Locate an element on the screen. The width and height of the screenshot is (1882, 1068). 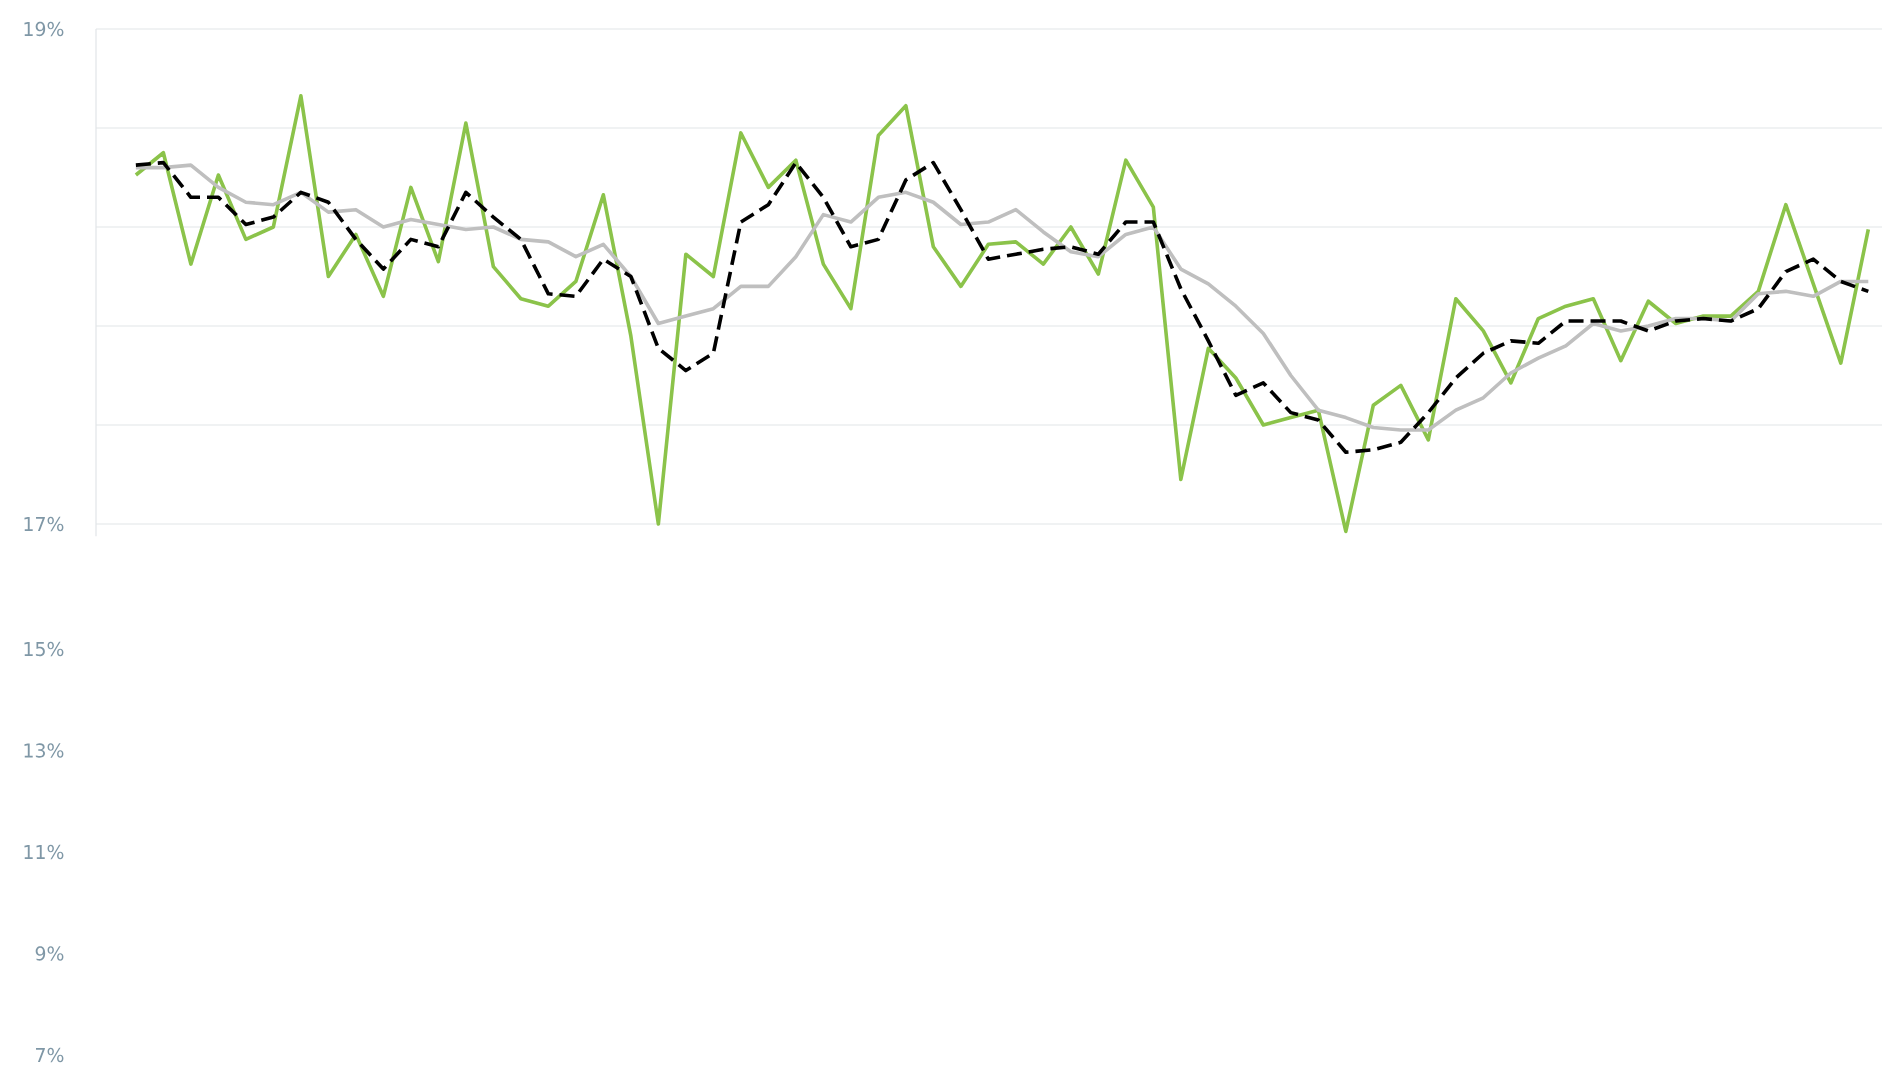
y-tick-label: 13% is located at coordinates (44, 750).